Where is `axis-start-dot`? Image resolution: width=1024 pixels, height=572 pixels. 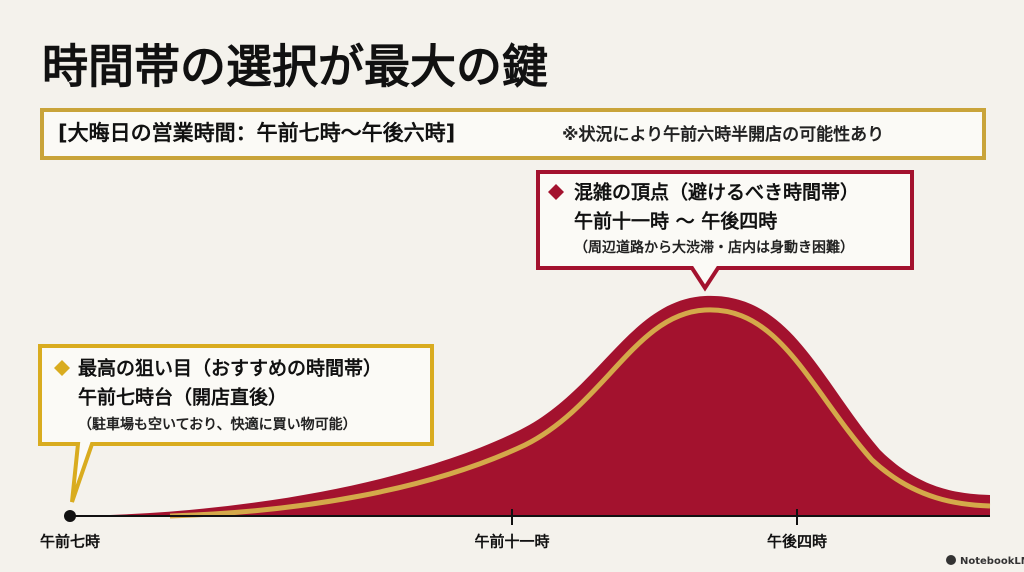
axis-start-dot is located at coordinates (70, 516).